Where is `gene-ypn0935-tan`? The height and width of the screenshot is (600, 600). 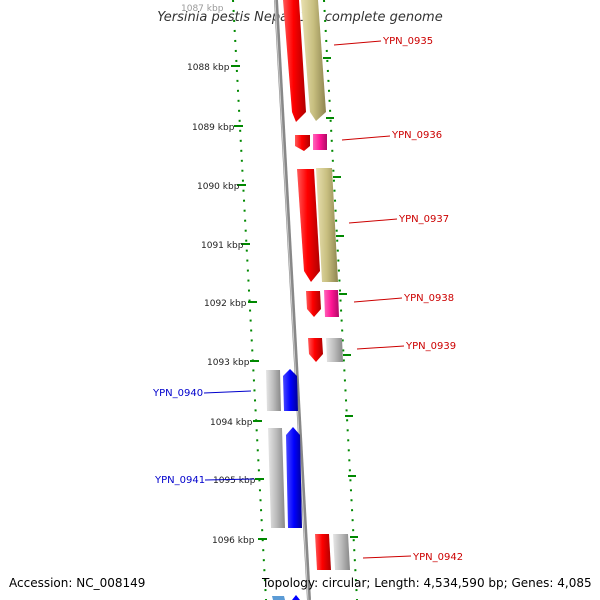 gene-ypn0935-tan is located at coordinates (313, 60).